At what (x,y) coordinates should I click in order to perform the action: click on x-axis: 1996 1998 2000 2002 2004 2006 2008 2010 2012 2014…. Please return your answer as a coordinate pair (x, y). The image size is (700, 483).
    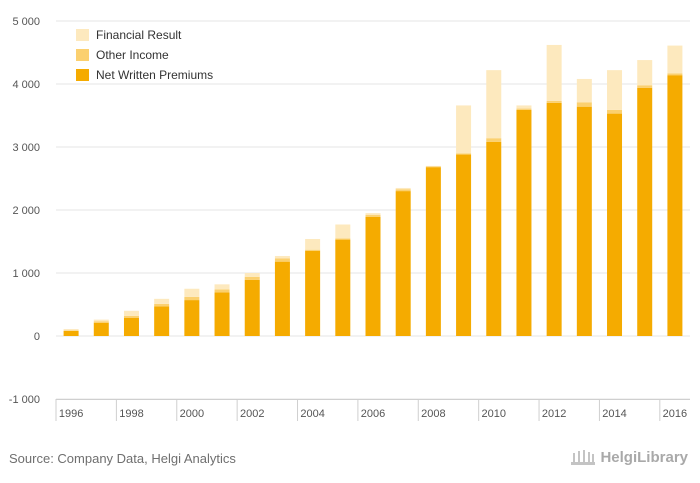
    Looking at the image, I should click on (372, 410).